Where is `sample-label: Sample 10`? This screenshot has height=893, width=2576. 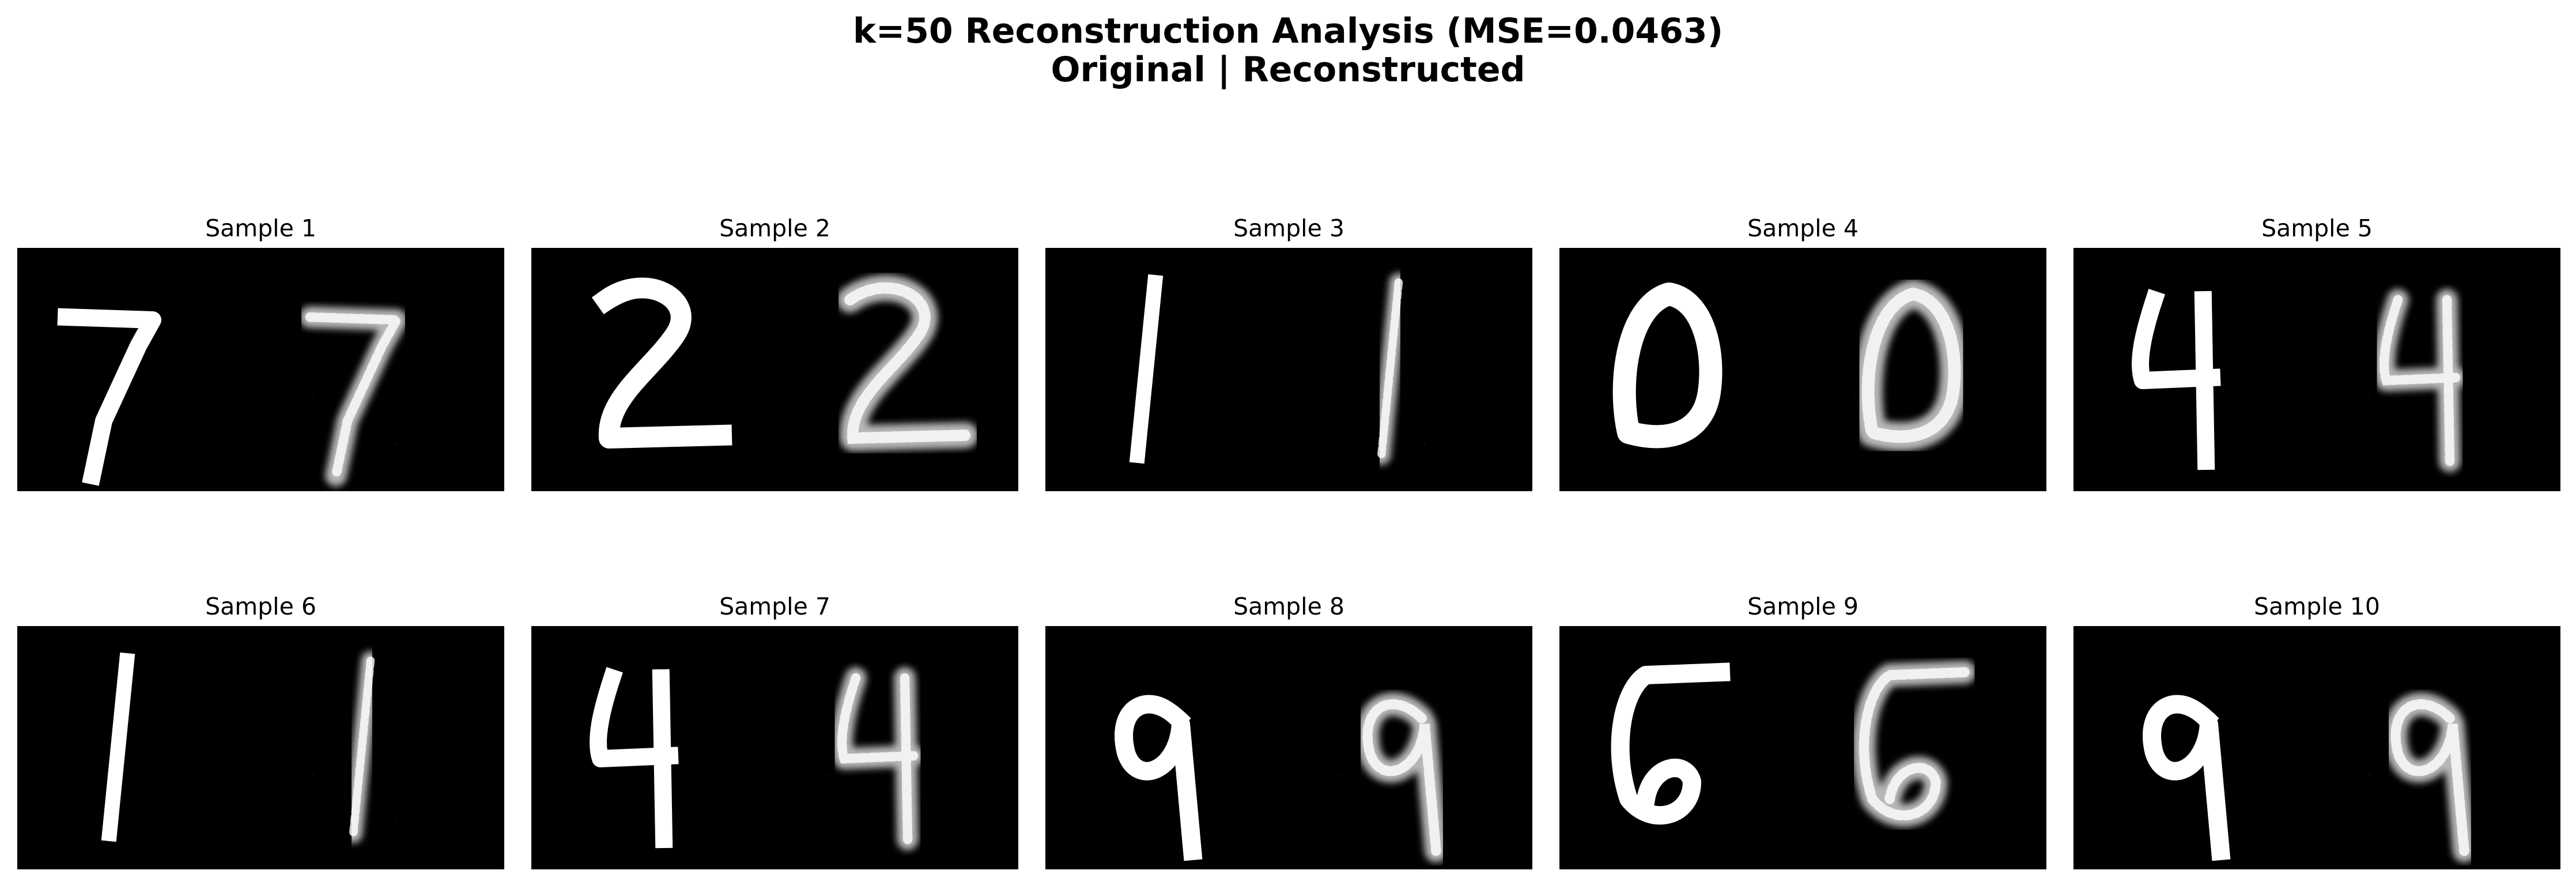 sample-label: Sample 10 is located at coordinates (2317, 606).